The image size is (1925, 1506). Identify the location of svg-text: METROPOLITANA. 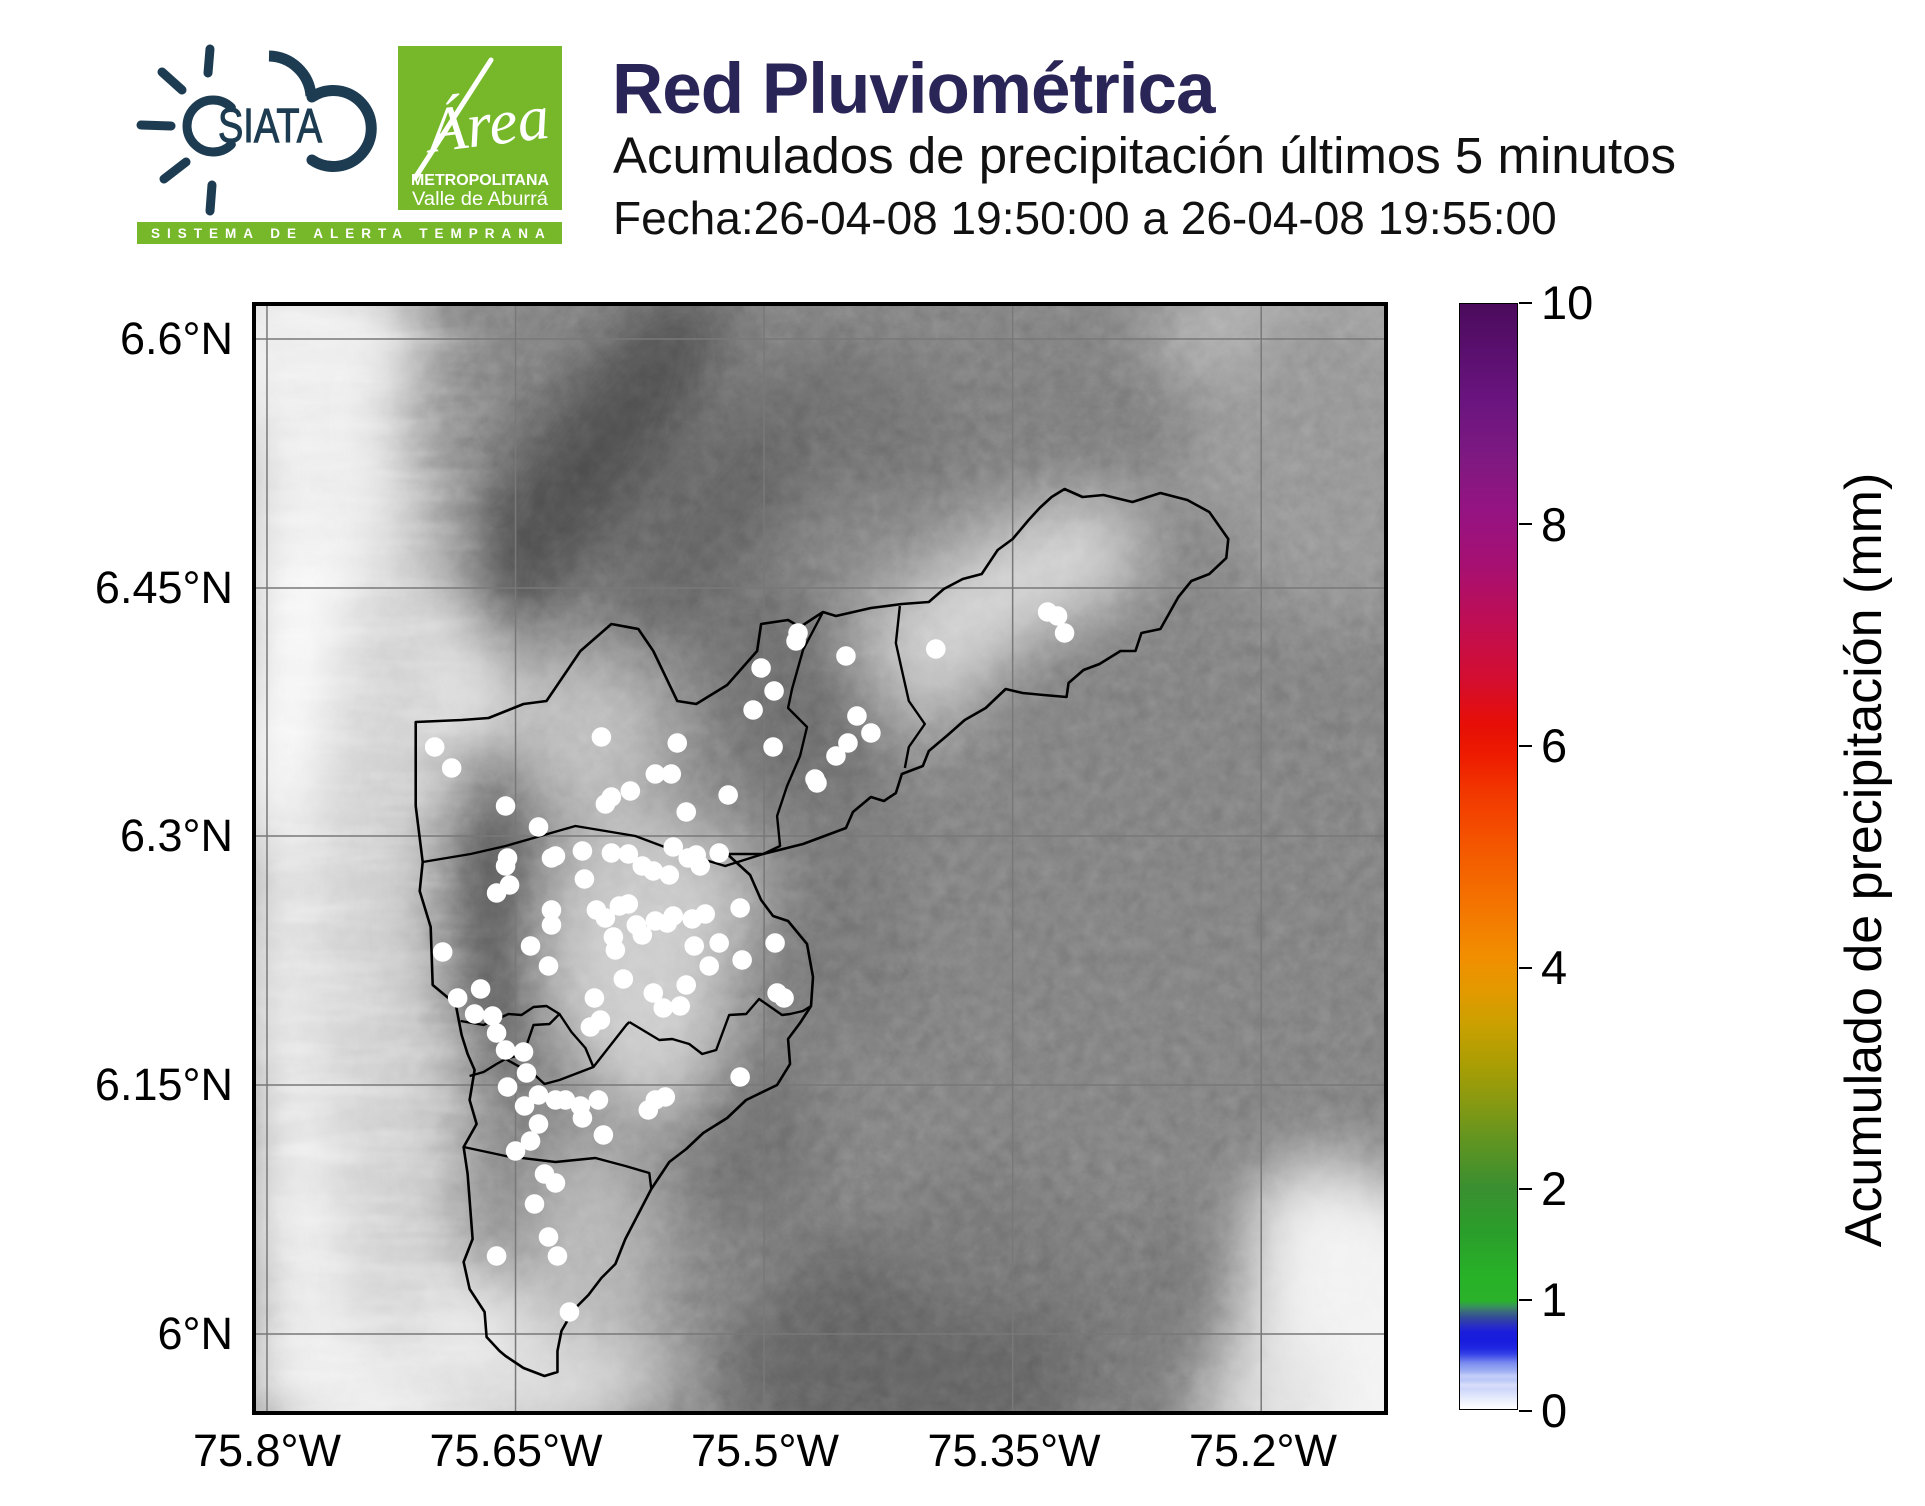
(480, 180).